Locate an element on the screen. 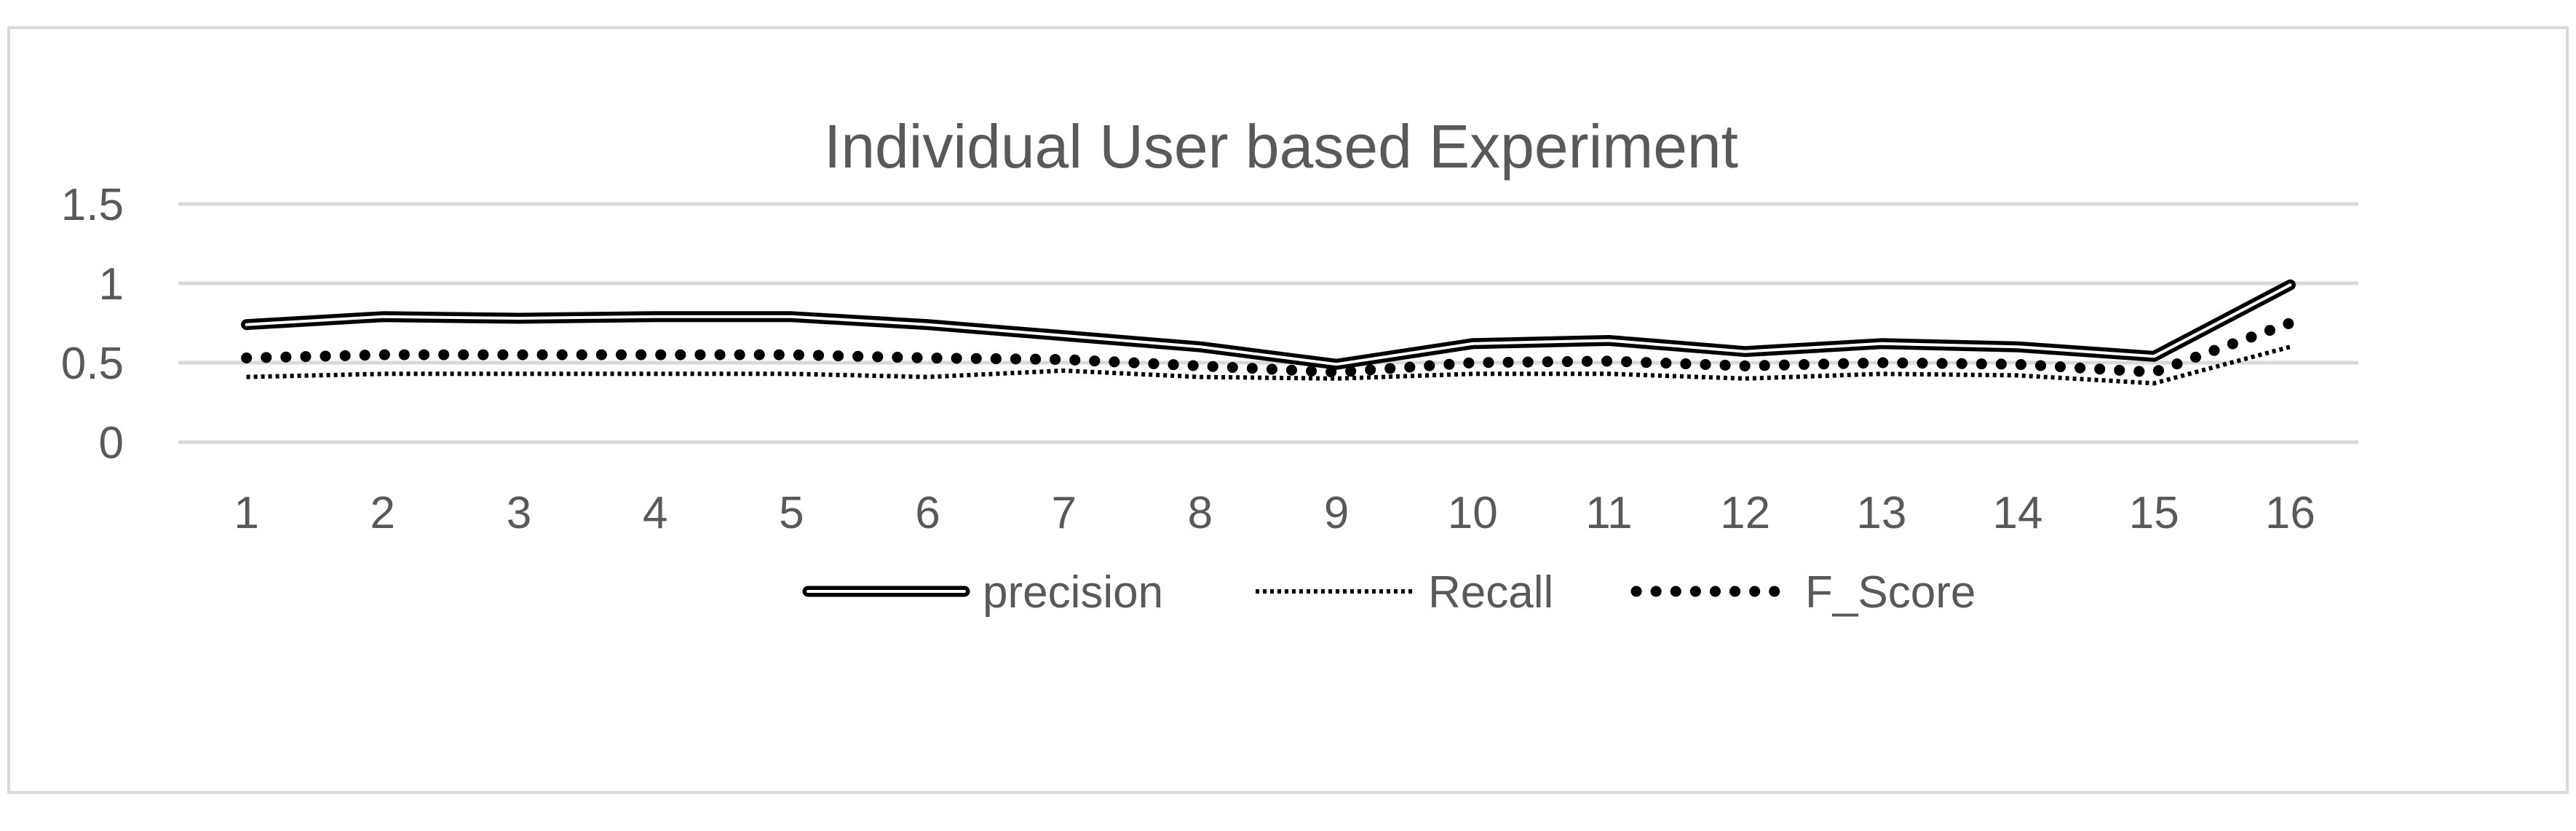  x-tick-label: 5 is located at coordinates (791, 513).